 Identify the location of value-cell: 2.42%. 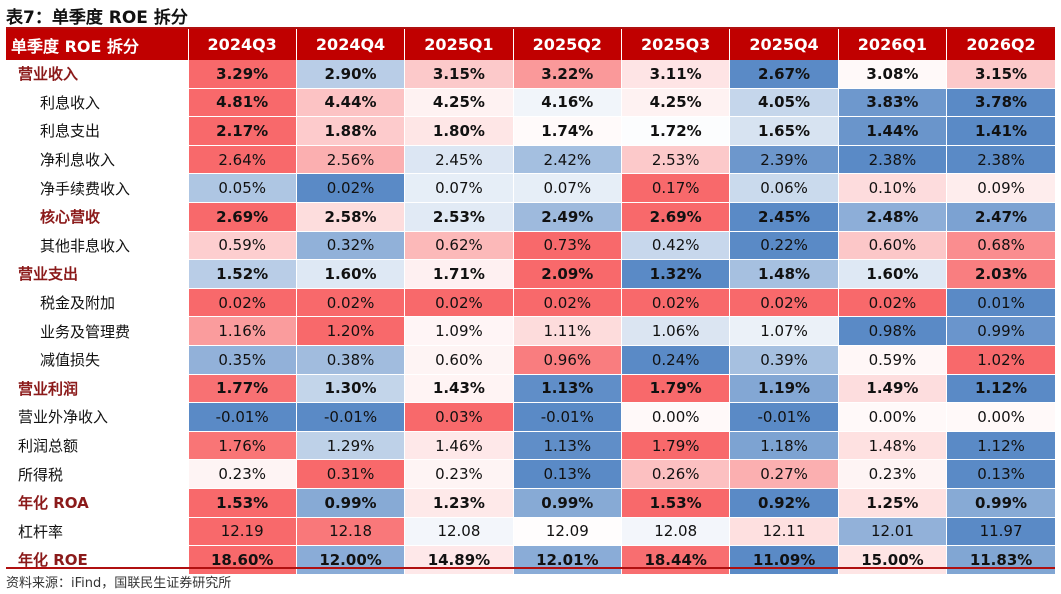
(568, 160).